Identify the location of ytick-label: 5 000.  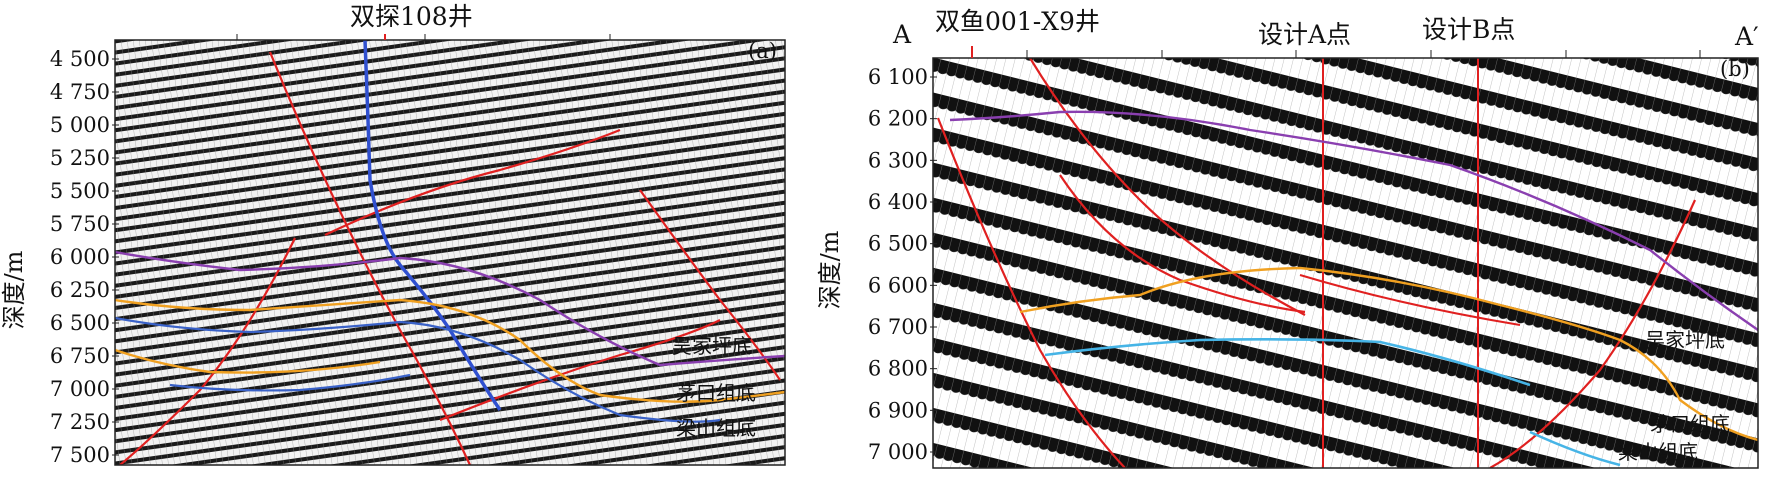
(80, 125).